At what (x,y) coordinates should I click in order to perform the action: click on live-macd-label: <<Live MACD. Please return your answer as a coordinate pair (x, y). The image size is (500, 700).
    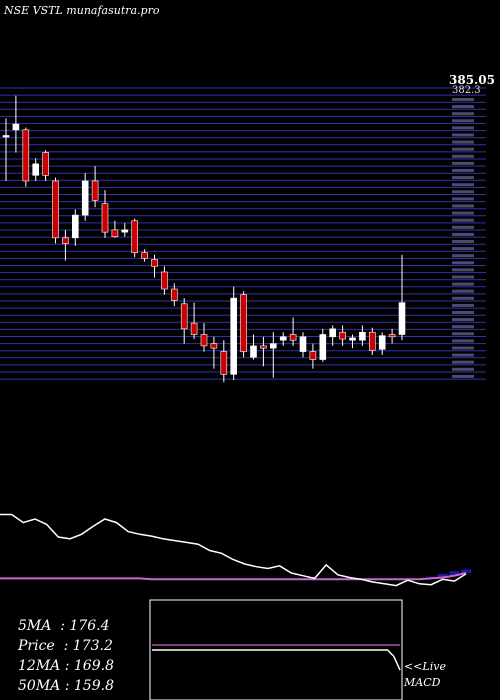
    Looking at the image, I should click on (425, 675).